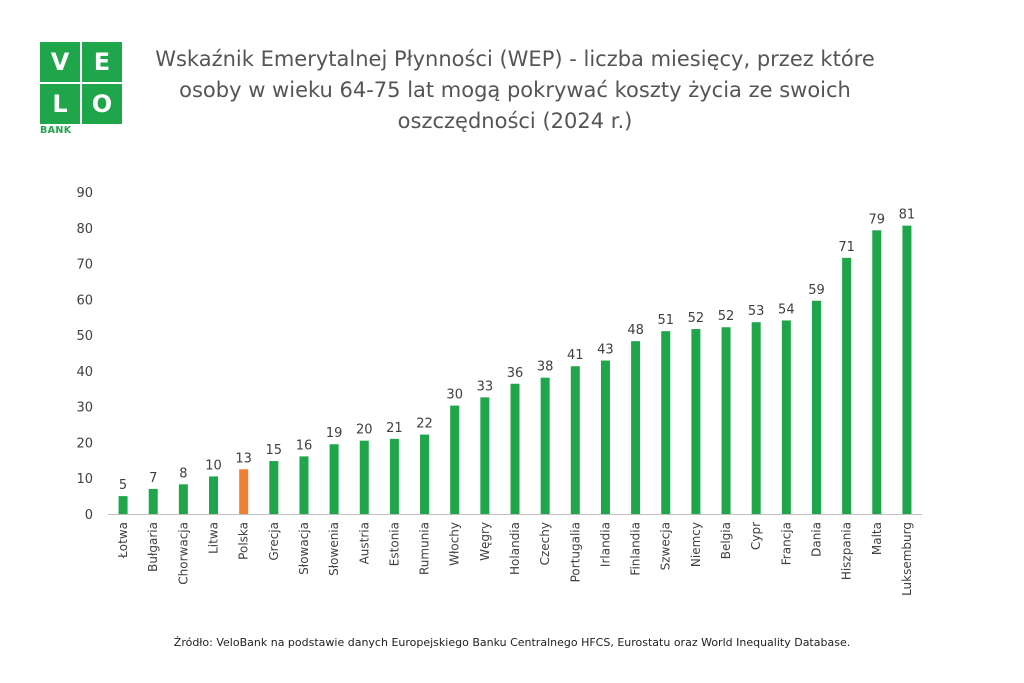  Describe the element at coordinates (274, 450) in the screenshot. I see `data-label: 15` at that location.